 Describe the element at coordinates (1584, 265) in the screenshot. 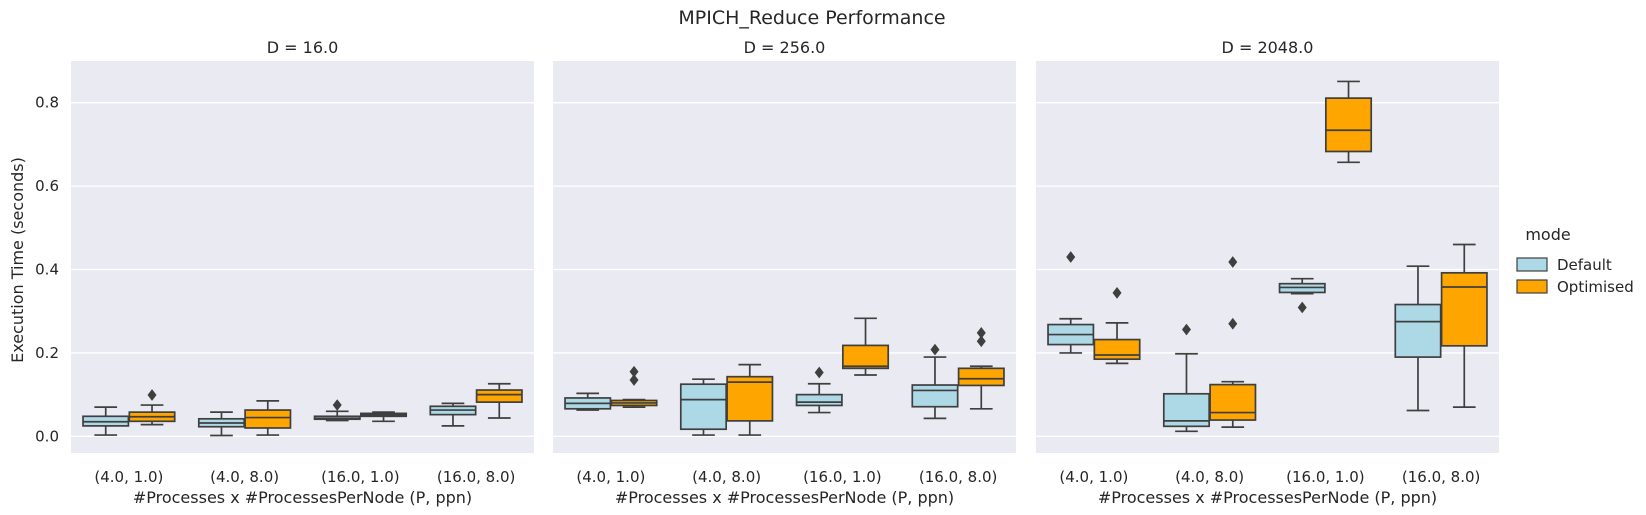

I see `legend-label-default: Default` at that location.